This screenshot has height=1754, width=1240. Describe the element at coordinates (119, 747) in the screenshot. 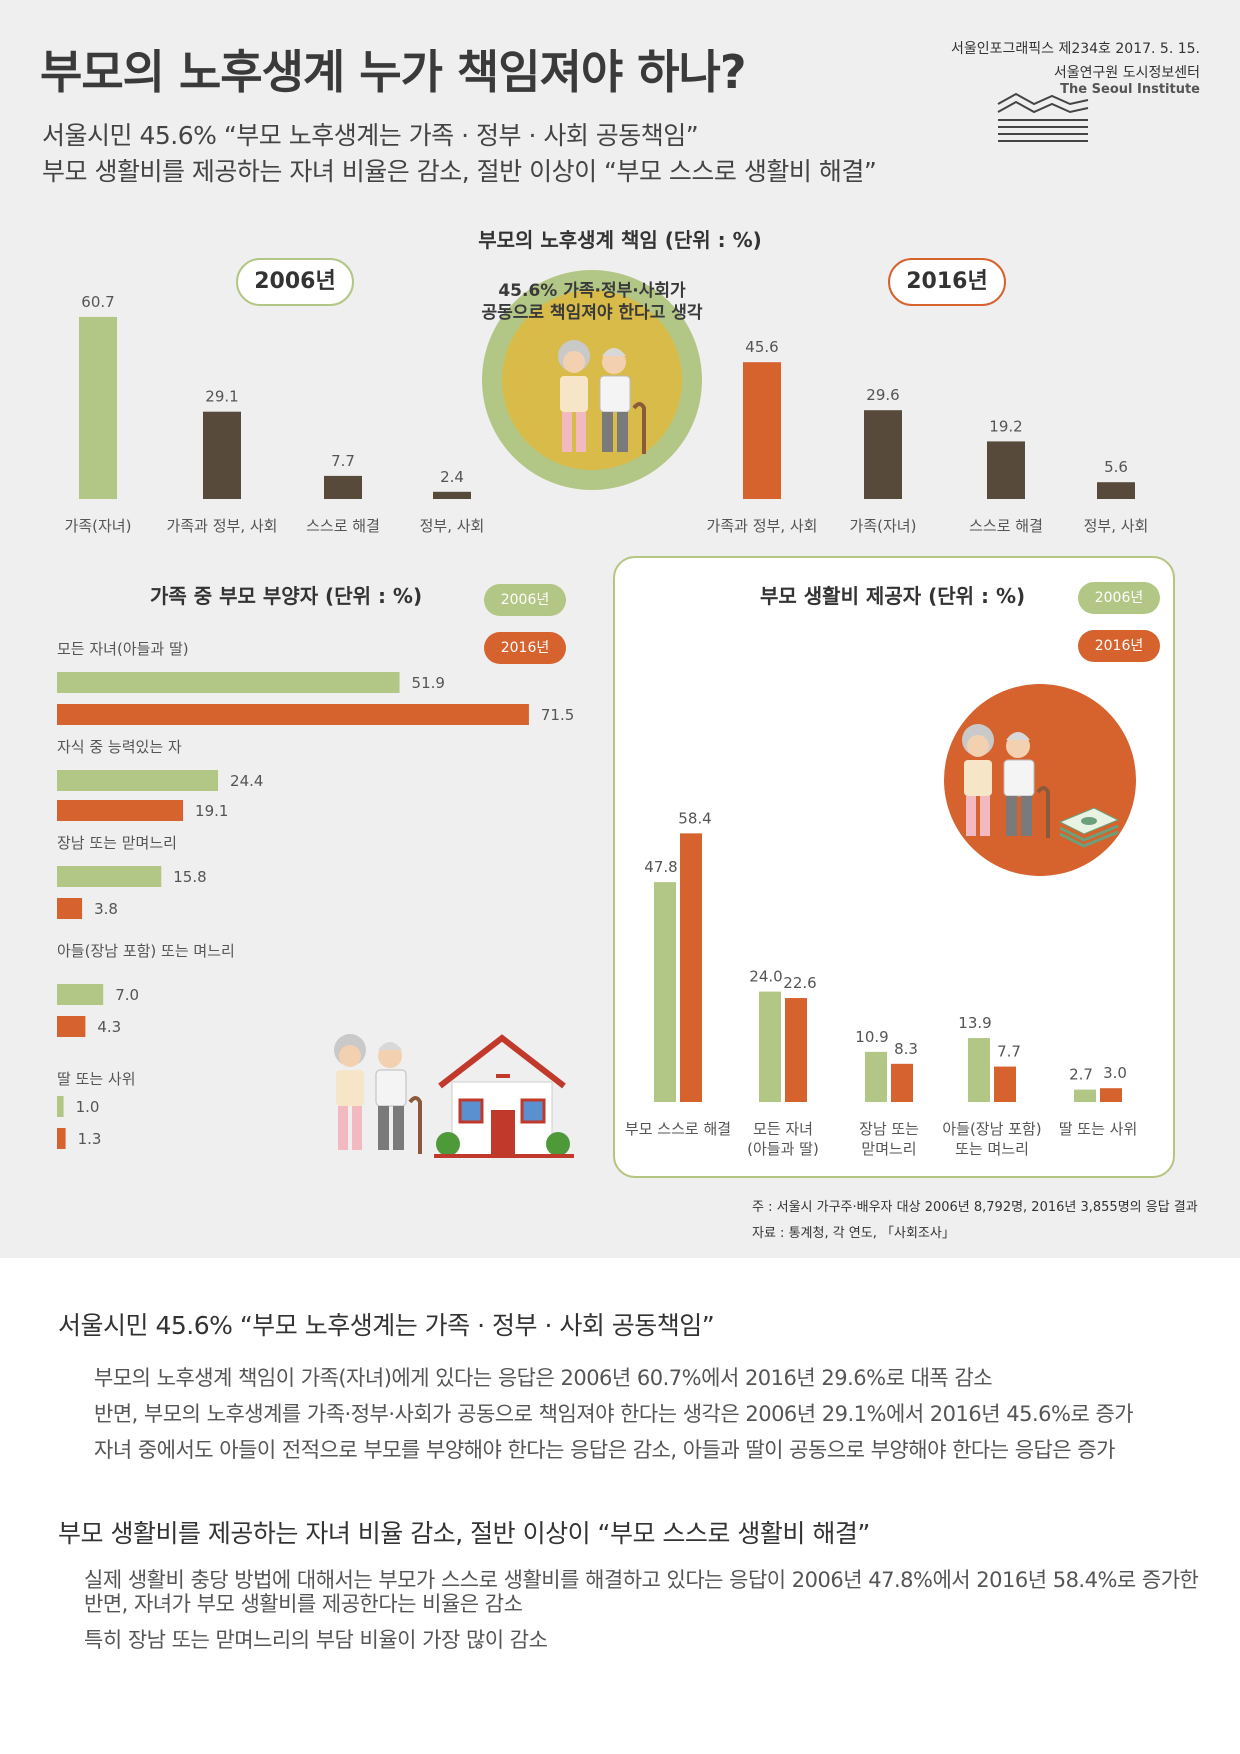

I see `category-label-1: 자식 중 능력있는 자` at that location.